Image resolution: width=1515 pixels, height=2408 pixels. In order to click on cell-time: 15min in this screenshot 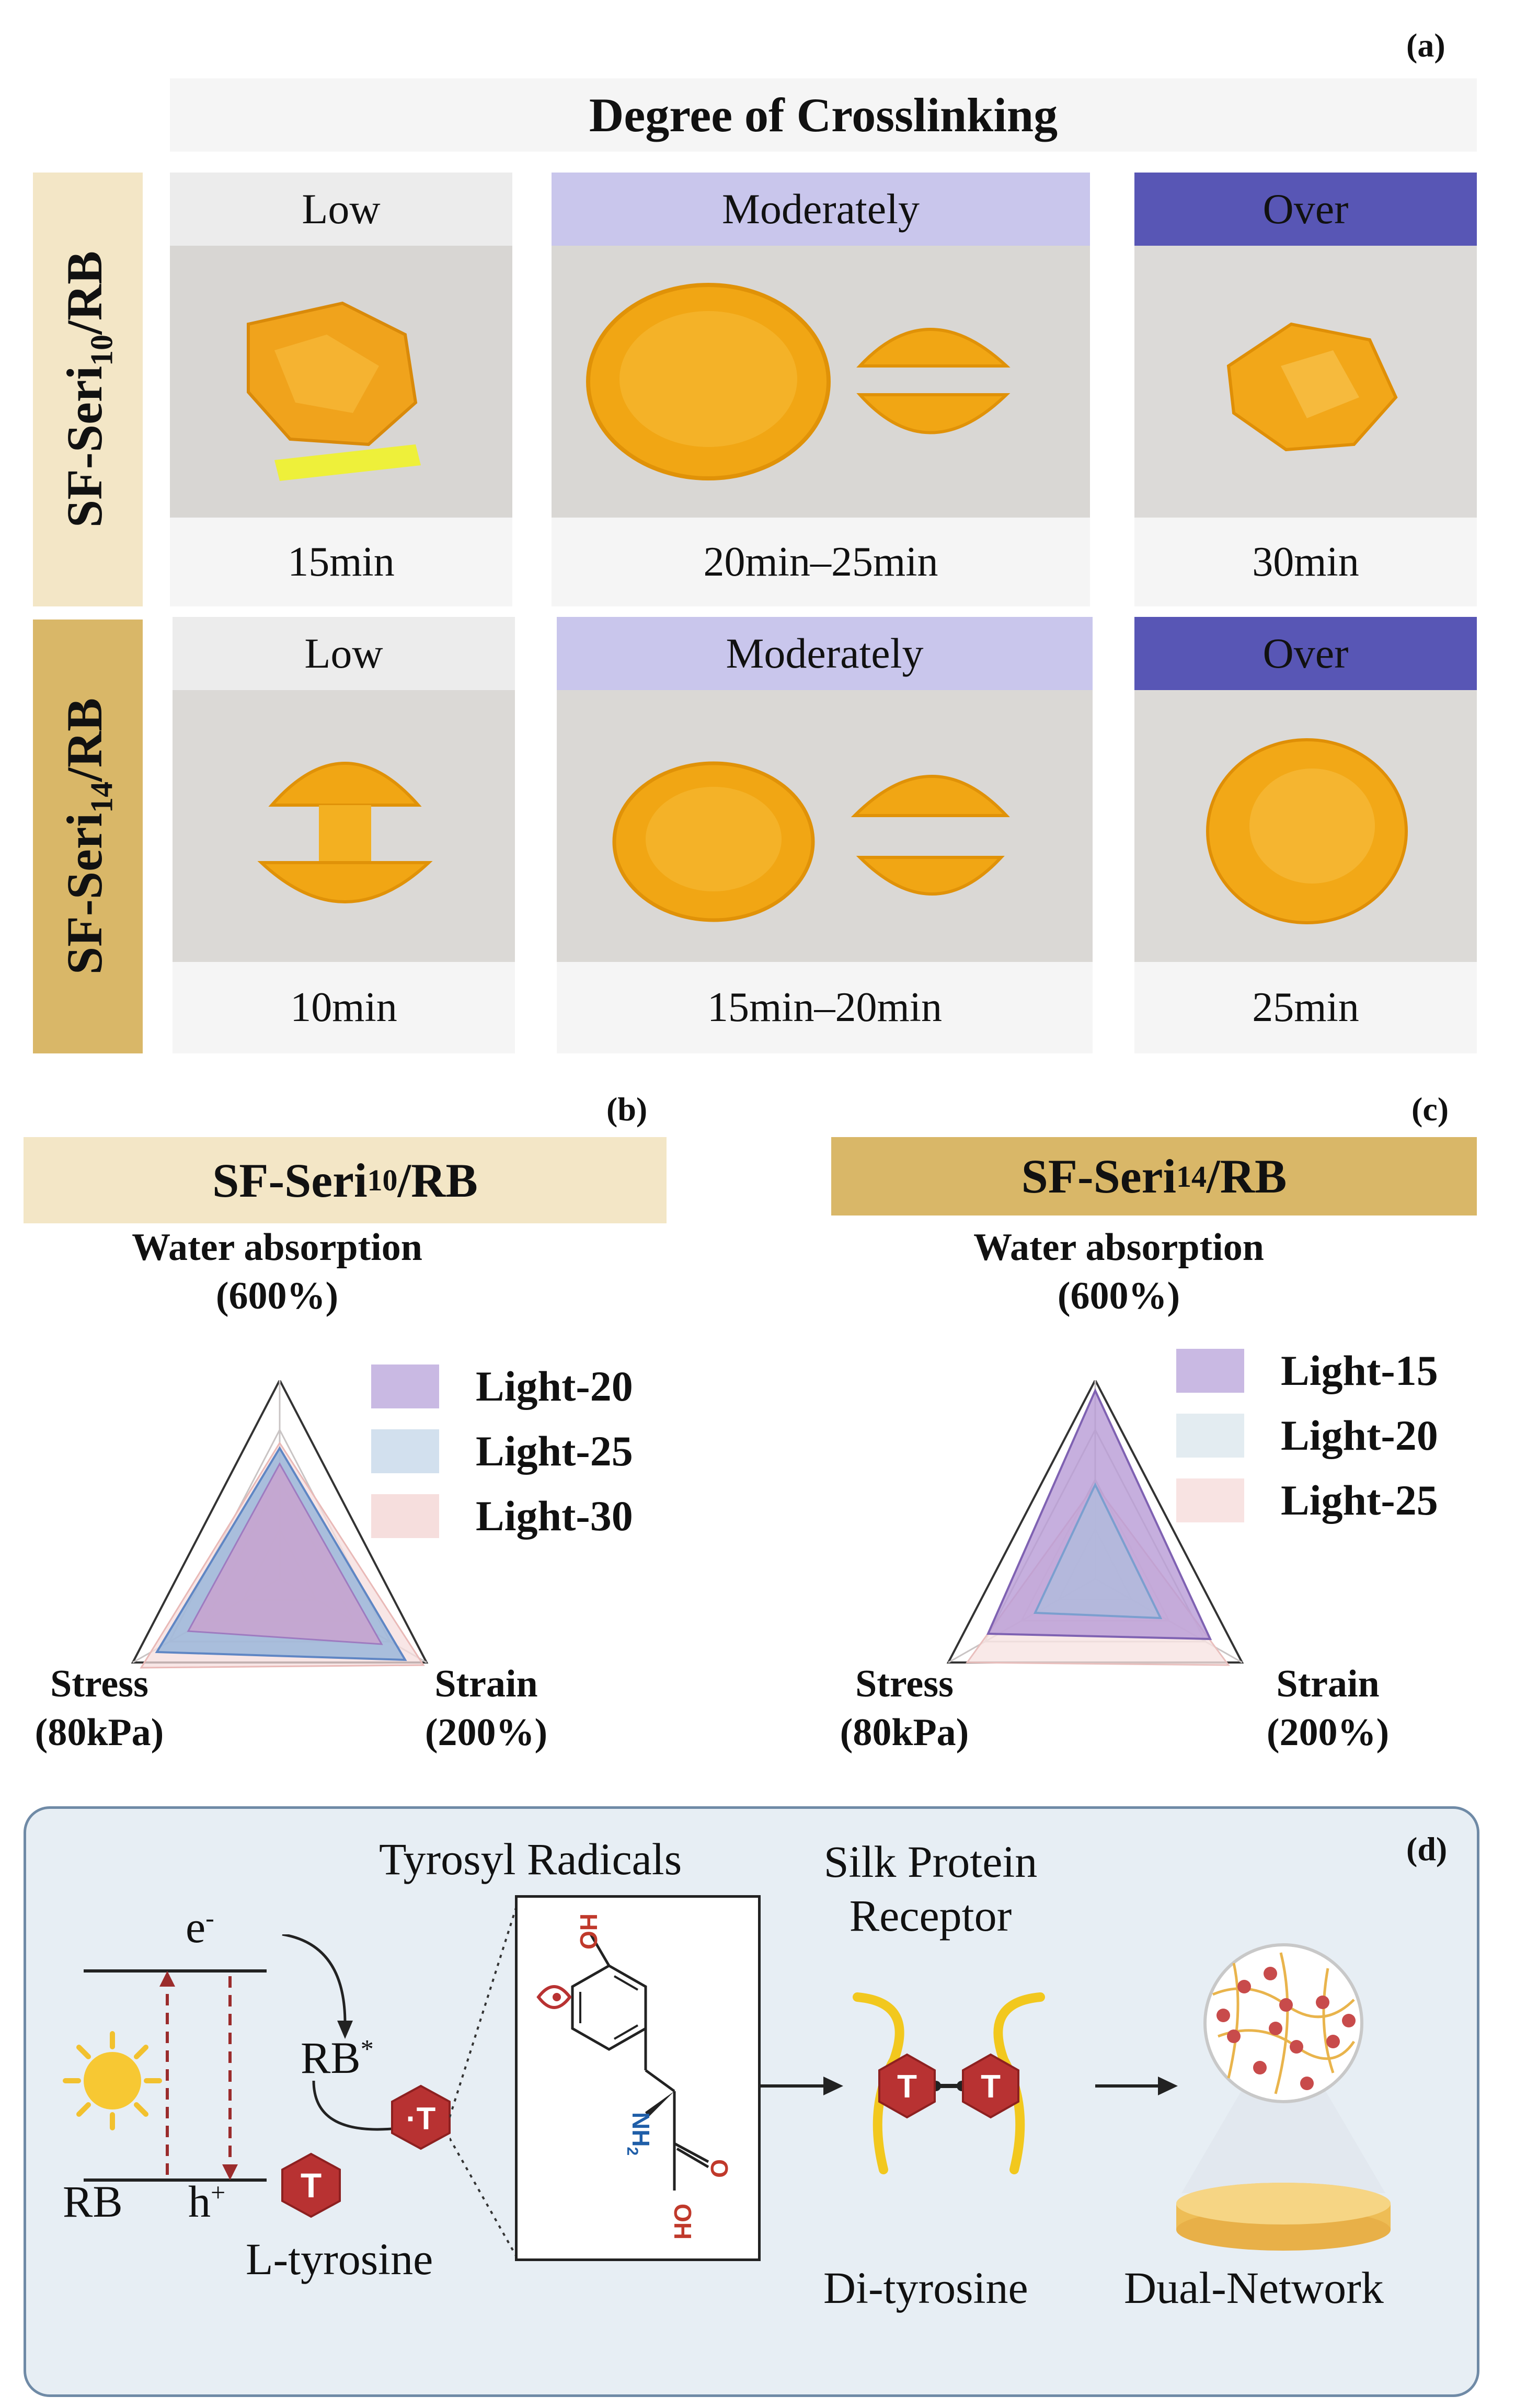, I will do `click(341, 562)`.